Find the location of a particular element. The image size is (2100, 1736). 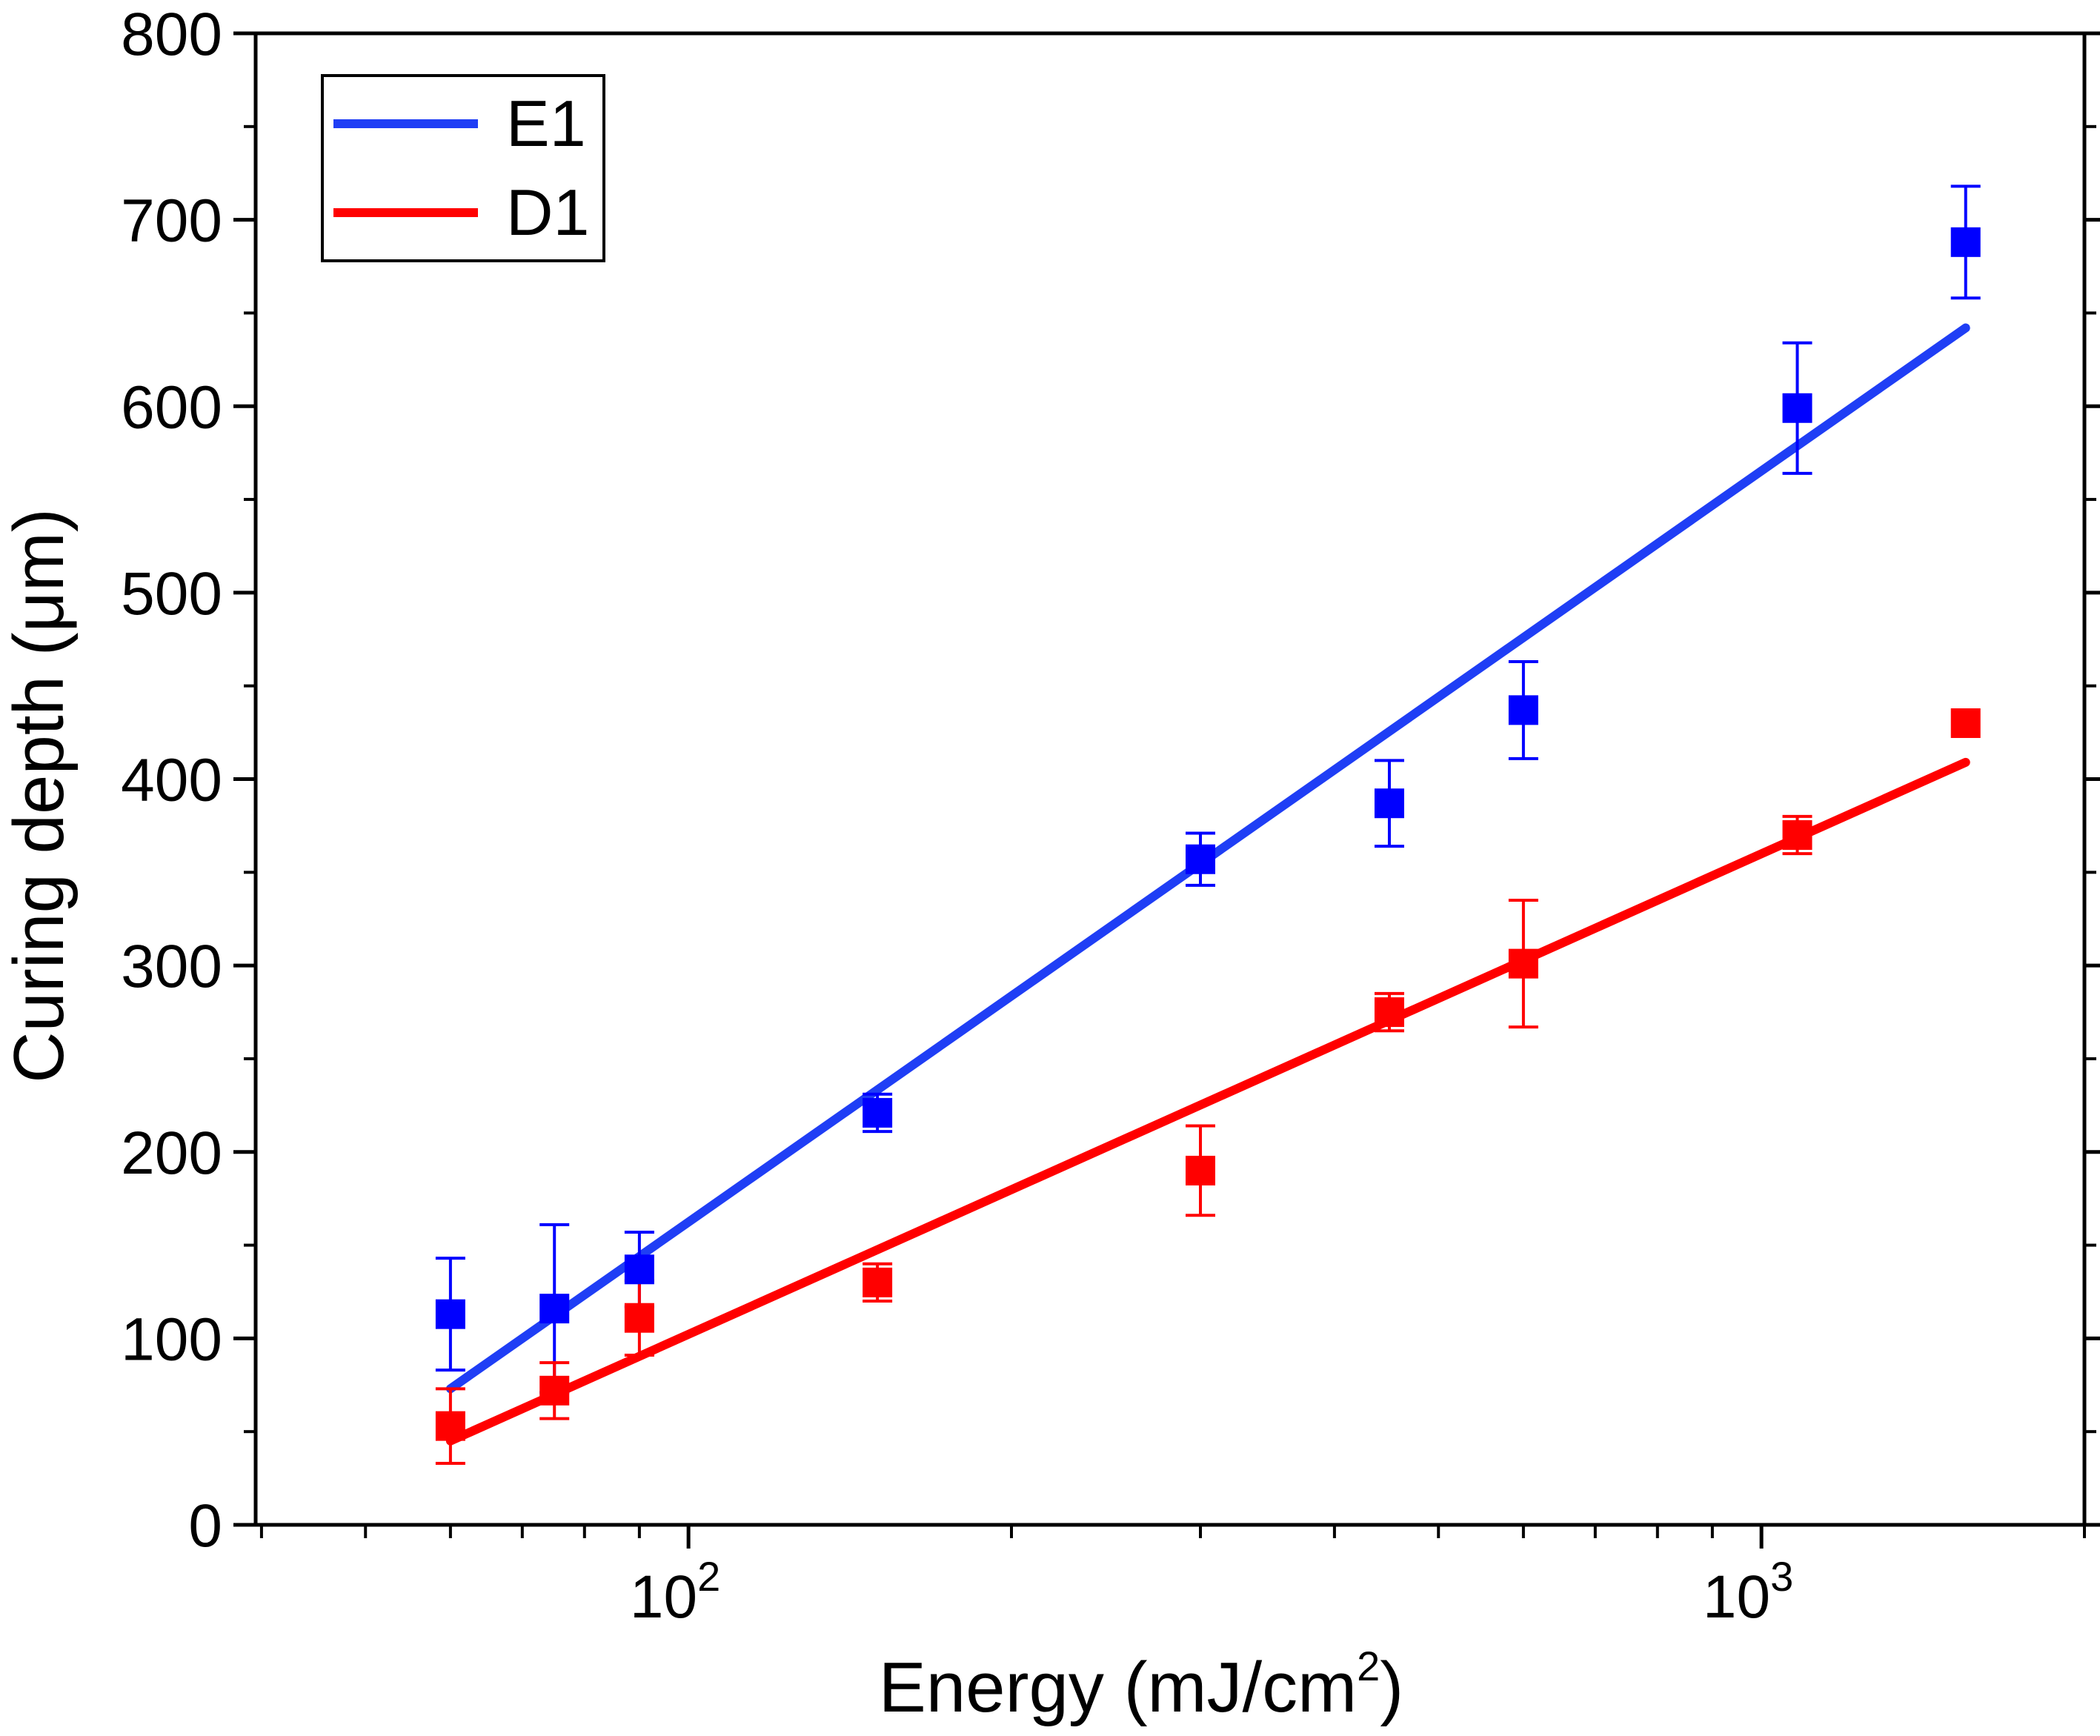

x-tick-label: 10² is located at coordinates (675, 1592).